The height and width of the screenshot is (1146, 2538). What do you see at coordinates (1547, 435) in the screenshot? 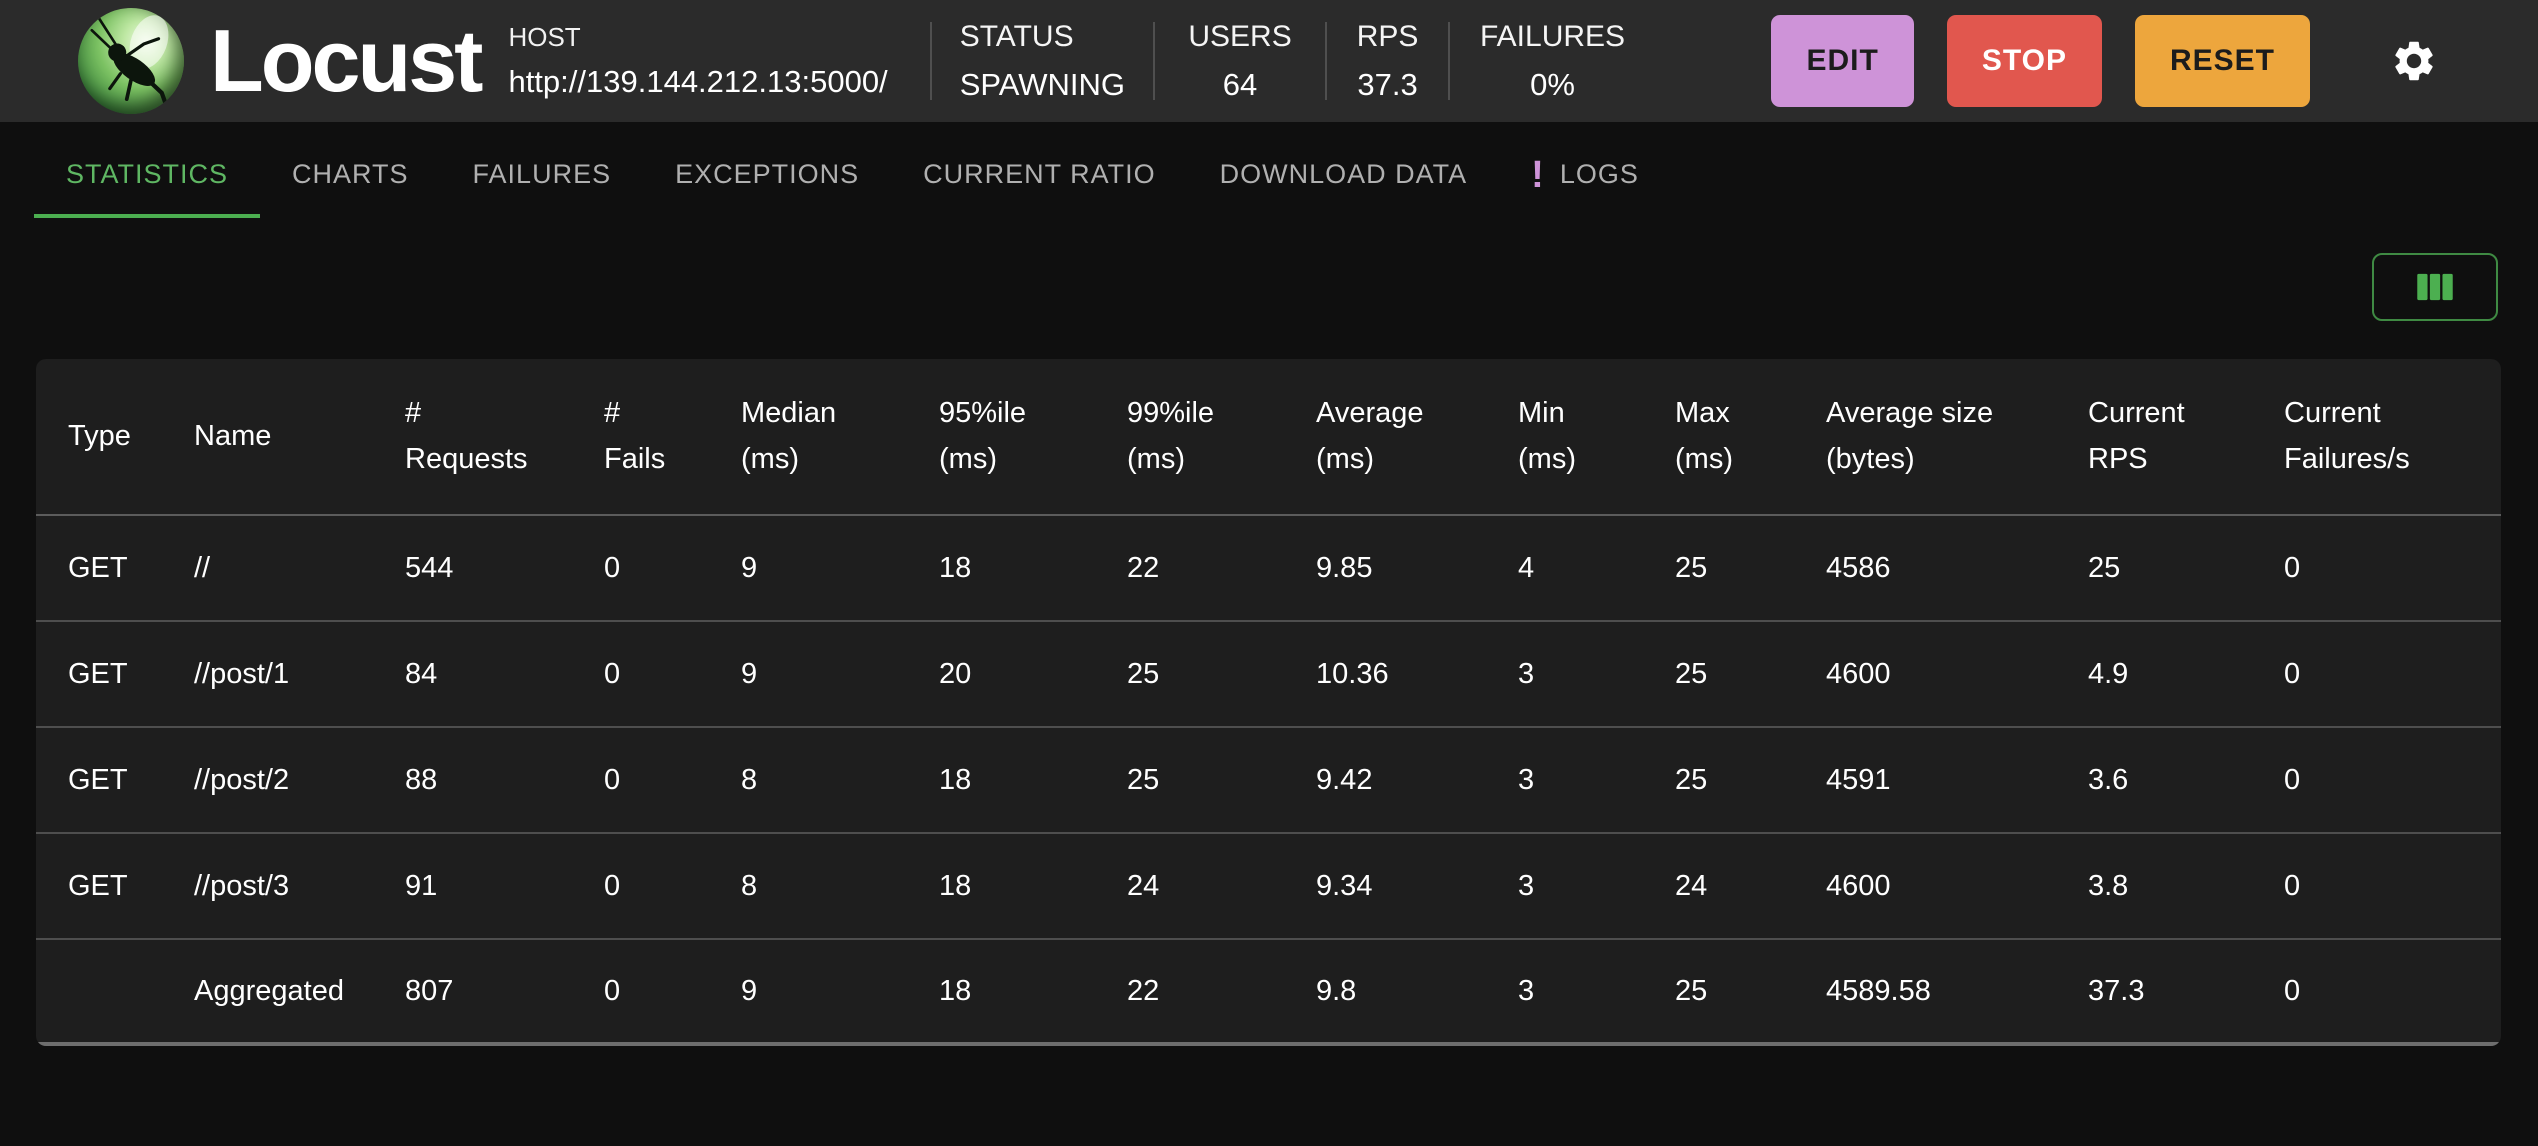
I see `column-header: Min (ms)` at bounding box center [1547, 435].